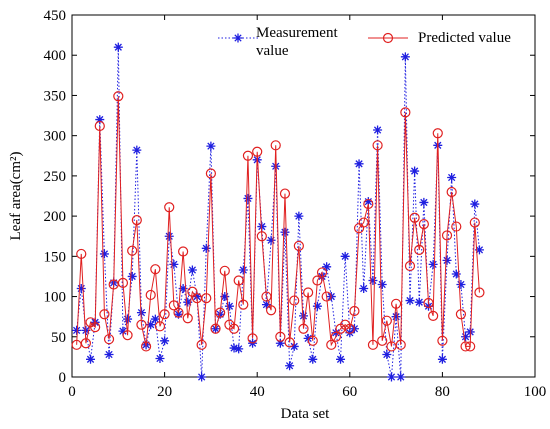 Image resolution: width=550 pixels, height=429 pixels. I want to click on x-tick-label: 60, so click(349, 392).